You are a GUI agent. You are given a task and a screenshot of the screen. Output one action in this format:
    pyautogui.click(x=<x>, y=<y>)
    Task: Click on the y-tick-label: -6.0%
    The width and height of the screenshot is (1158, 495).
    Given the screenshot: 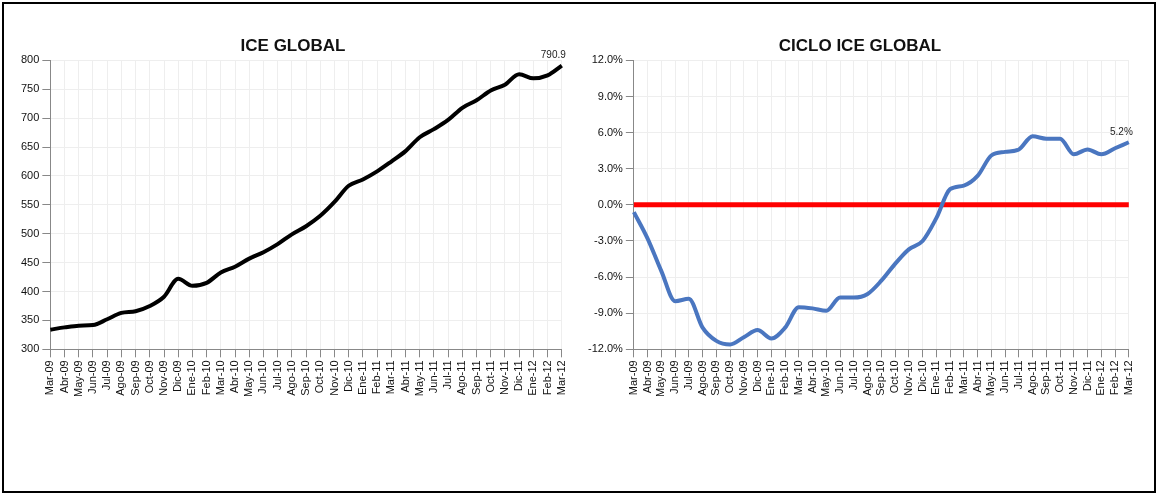 What is the action you would take?
    pyautogui.click(x=609, y=276)
    